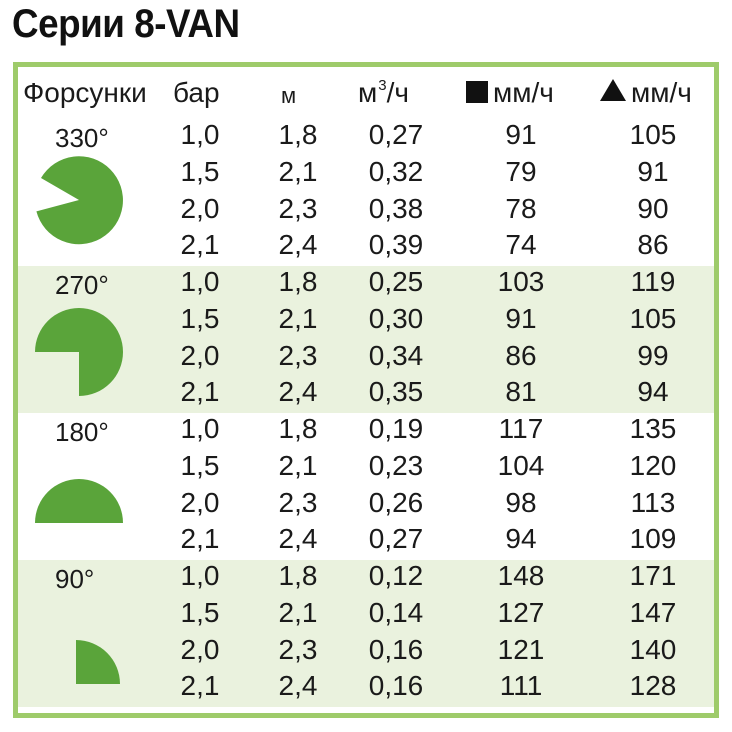 The width and height of the screenshot is (732, 732). I want to click on triangle-icon, so click(613, 90).